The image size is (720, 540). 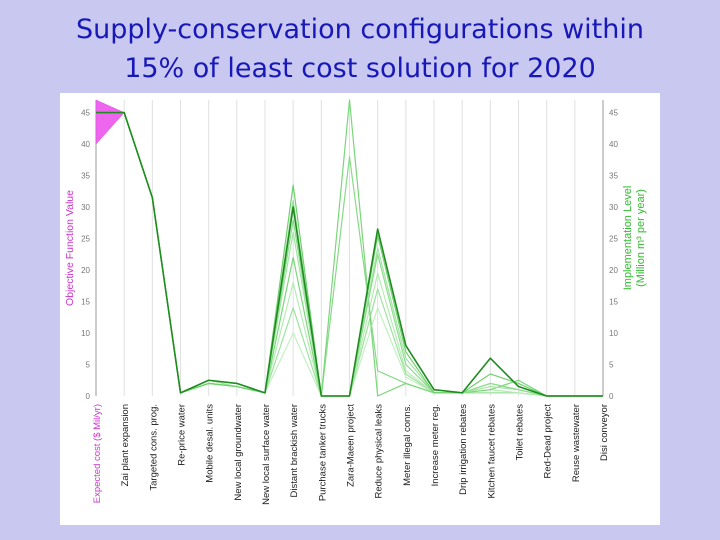 What do you see at coordinates (407, 445) in the screenshot?
I see `category-label: Meter illegal conns.` at bounding box center [407, 445].